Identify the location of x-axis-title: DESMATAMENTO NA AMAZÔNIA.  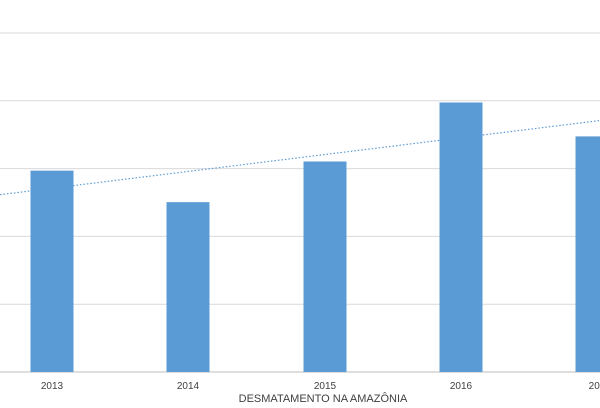
(323, 398).